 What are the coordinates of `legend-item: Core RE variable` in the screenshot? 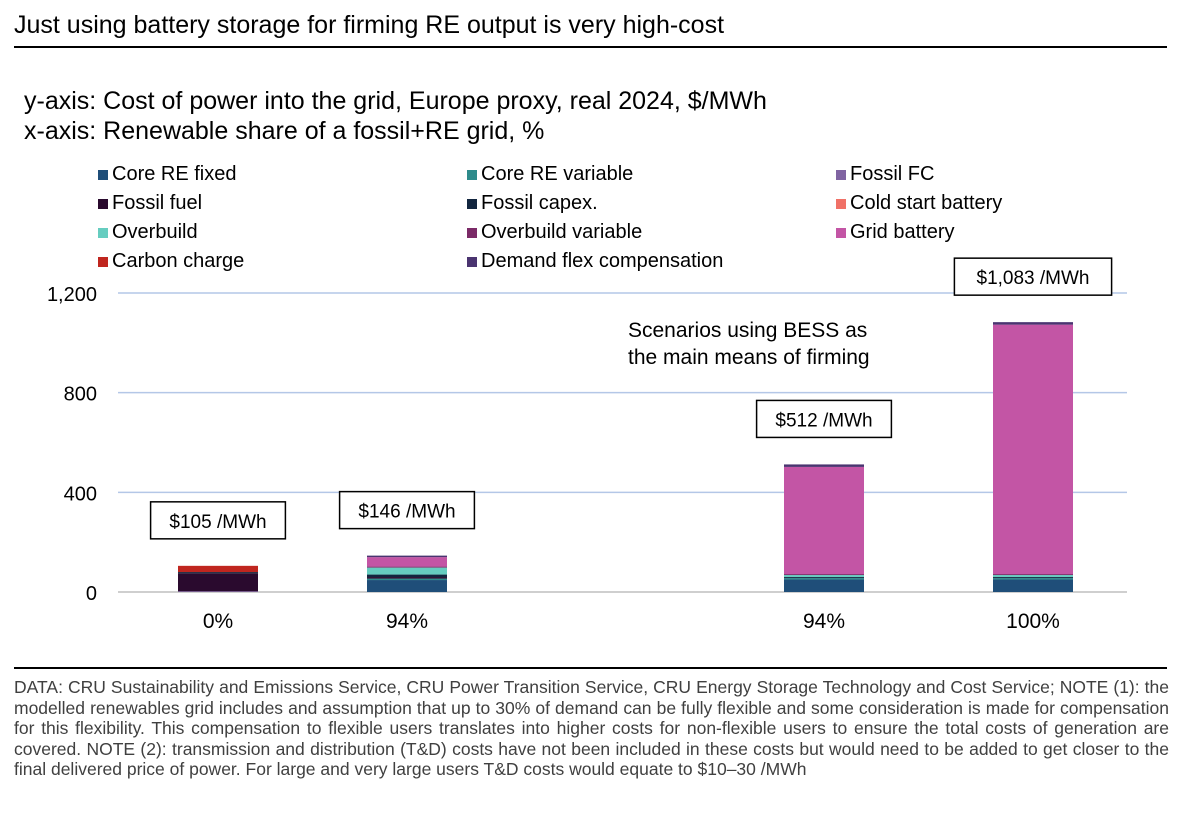 It's located at (550, 174).